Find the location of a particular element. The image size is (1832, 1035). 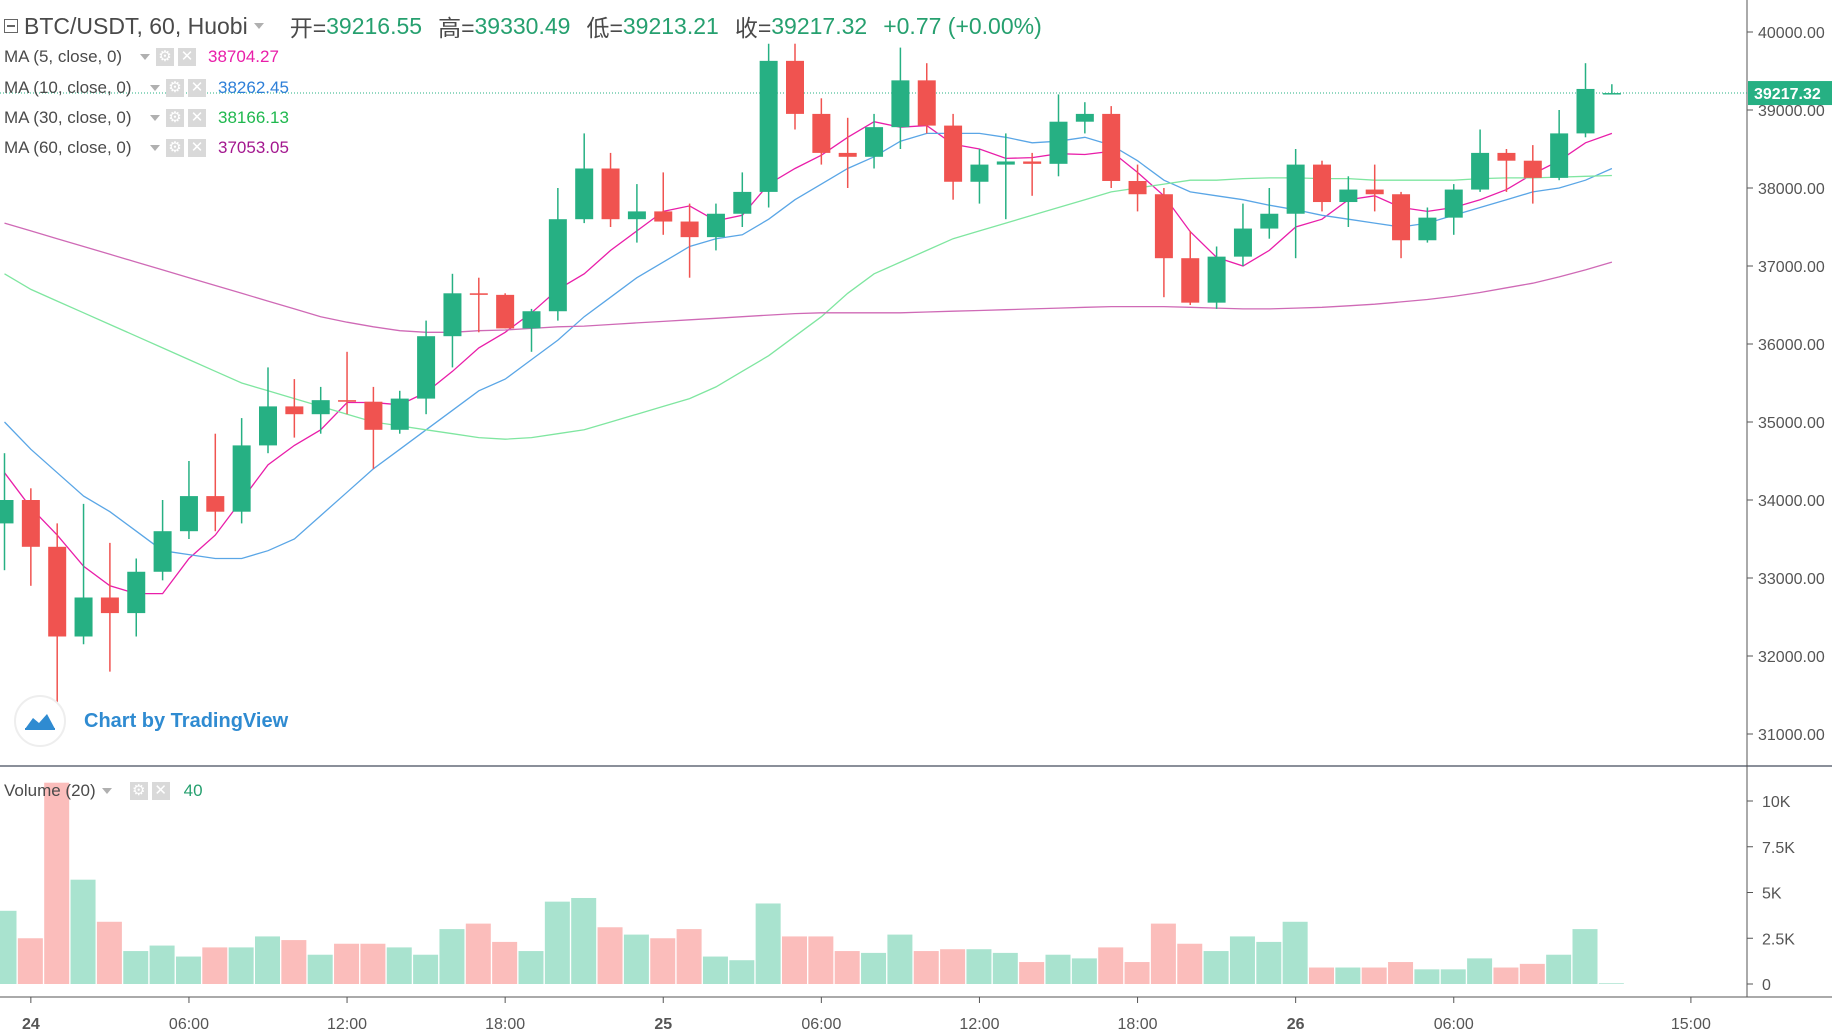

collapse-icon is located at coordinates (11, 26).